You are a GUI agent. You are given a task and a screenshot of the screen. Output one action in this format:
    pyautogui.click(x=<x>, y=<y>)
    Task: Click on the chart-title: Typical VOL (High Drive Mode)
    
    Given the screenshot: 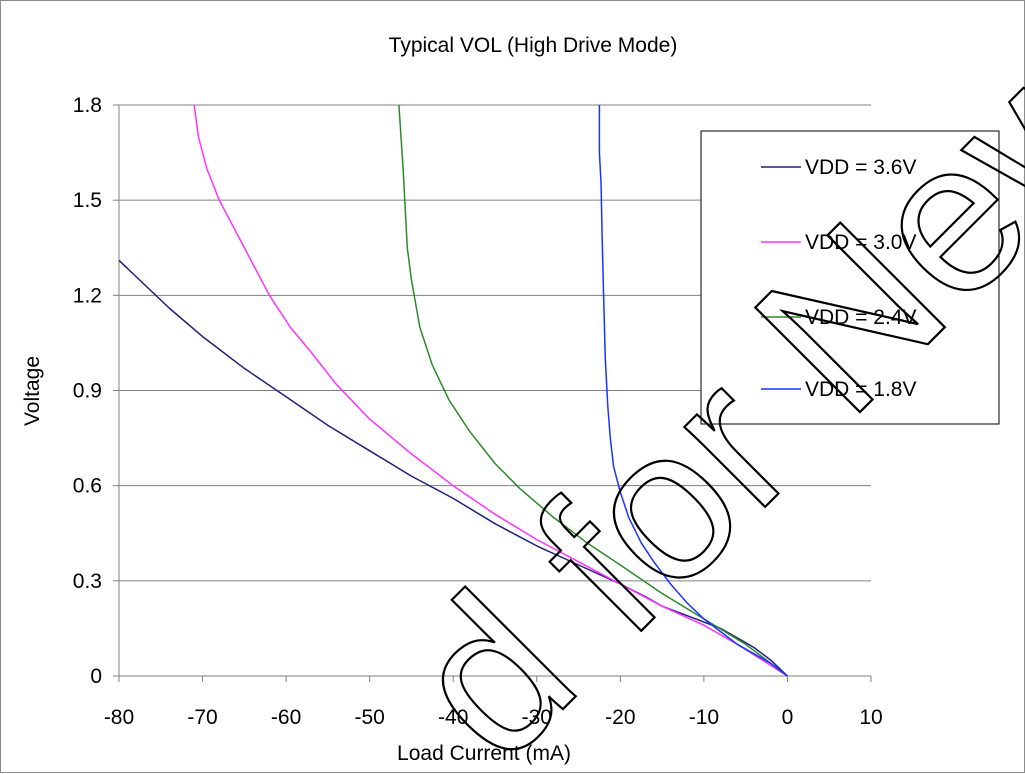 What is the action you would take?
    pyautogui.click(x=533, y=45)
    